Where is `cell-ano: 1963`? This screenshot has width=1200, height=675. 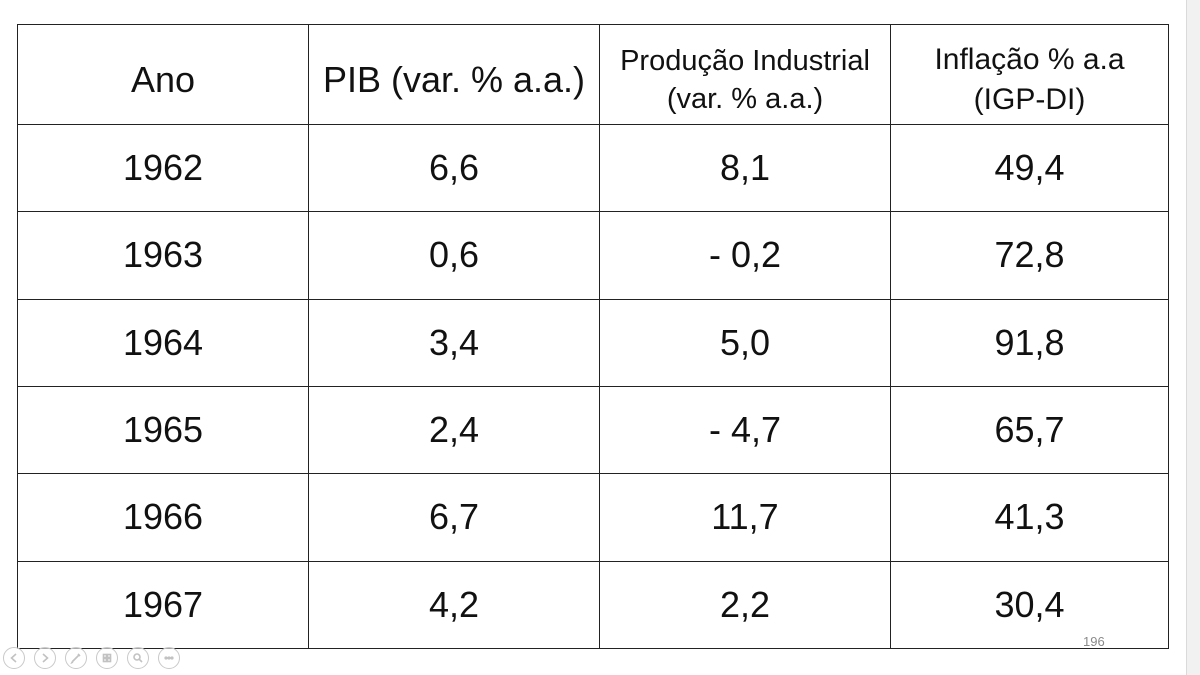
cell-ano: 1963 is located at coordinates (163, 255).